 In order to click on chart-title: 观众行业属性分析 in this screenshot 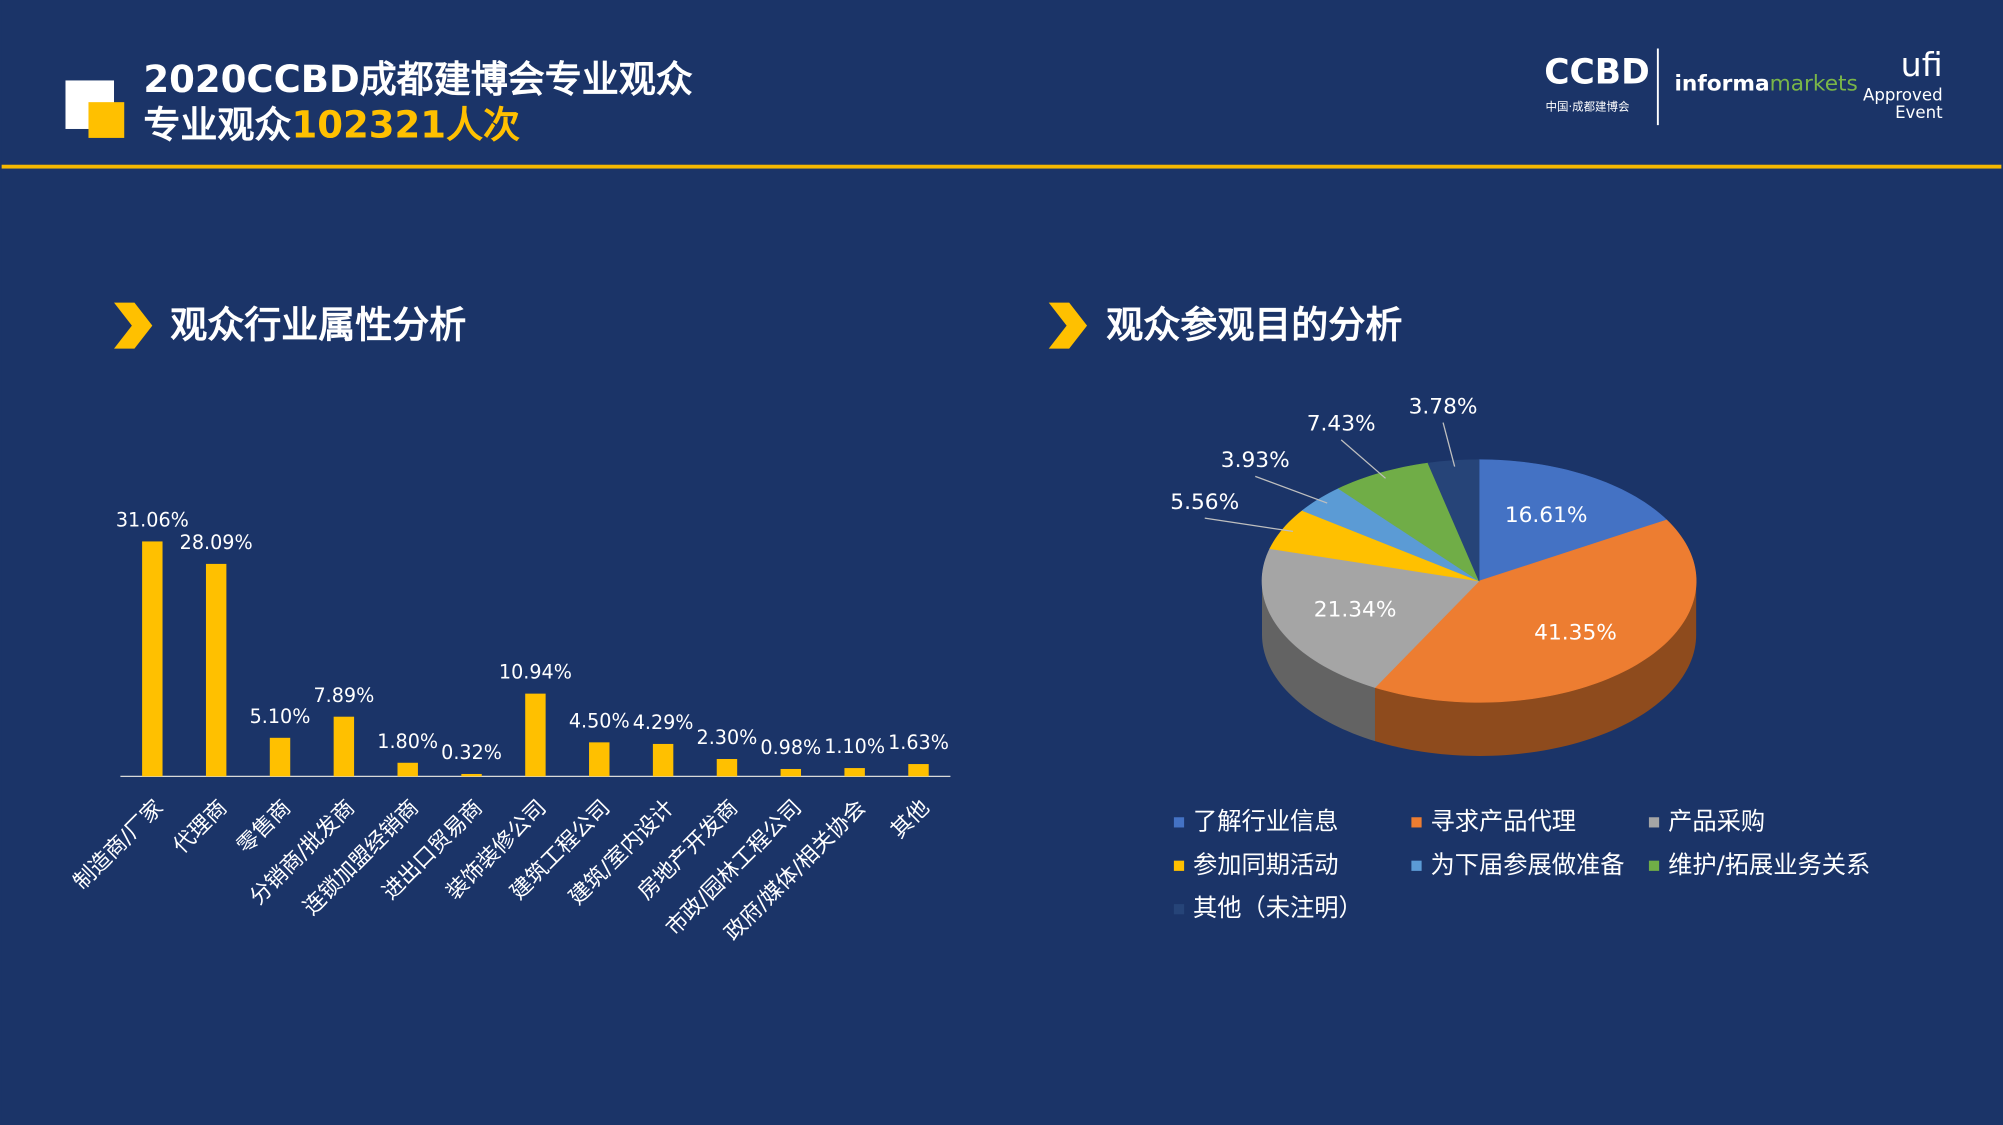, I will do `click(318, 324)`.